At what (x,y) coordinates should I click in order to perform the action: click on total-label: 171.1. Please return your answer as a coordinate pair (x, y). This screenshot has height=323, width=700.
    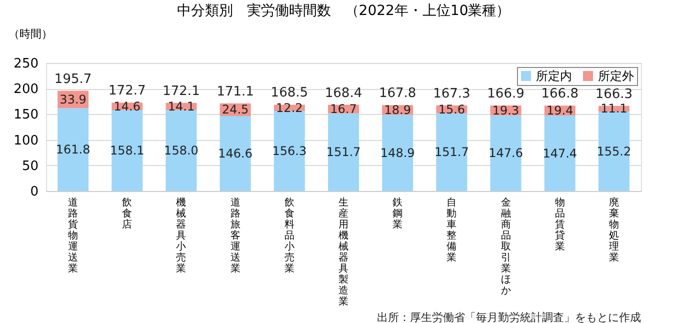
    Looking at the image, I should click on (235, 92).